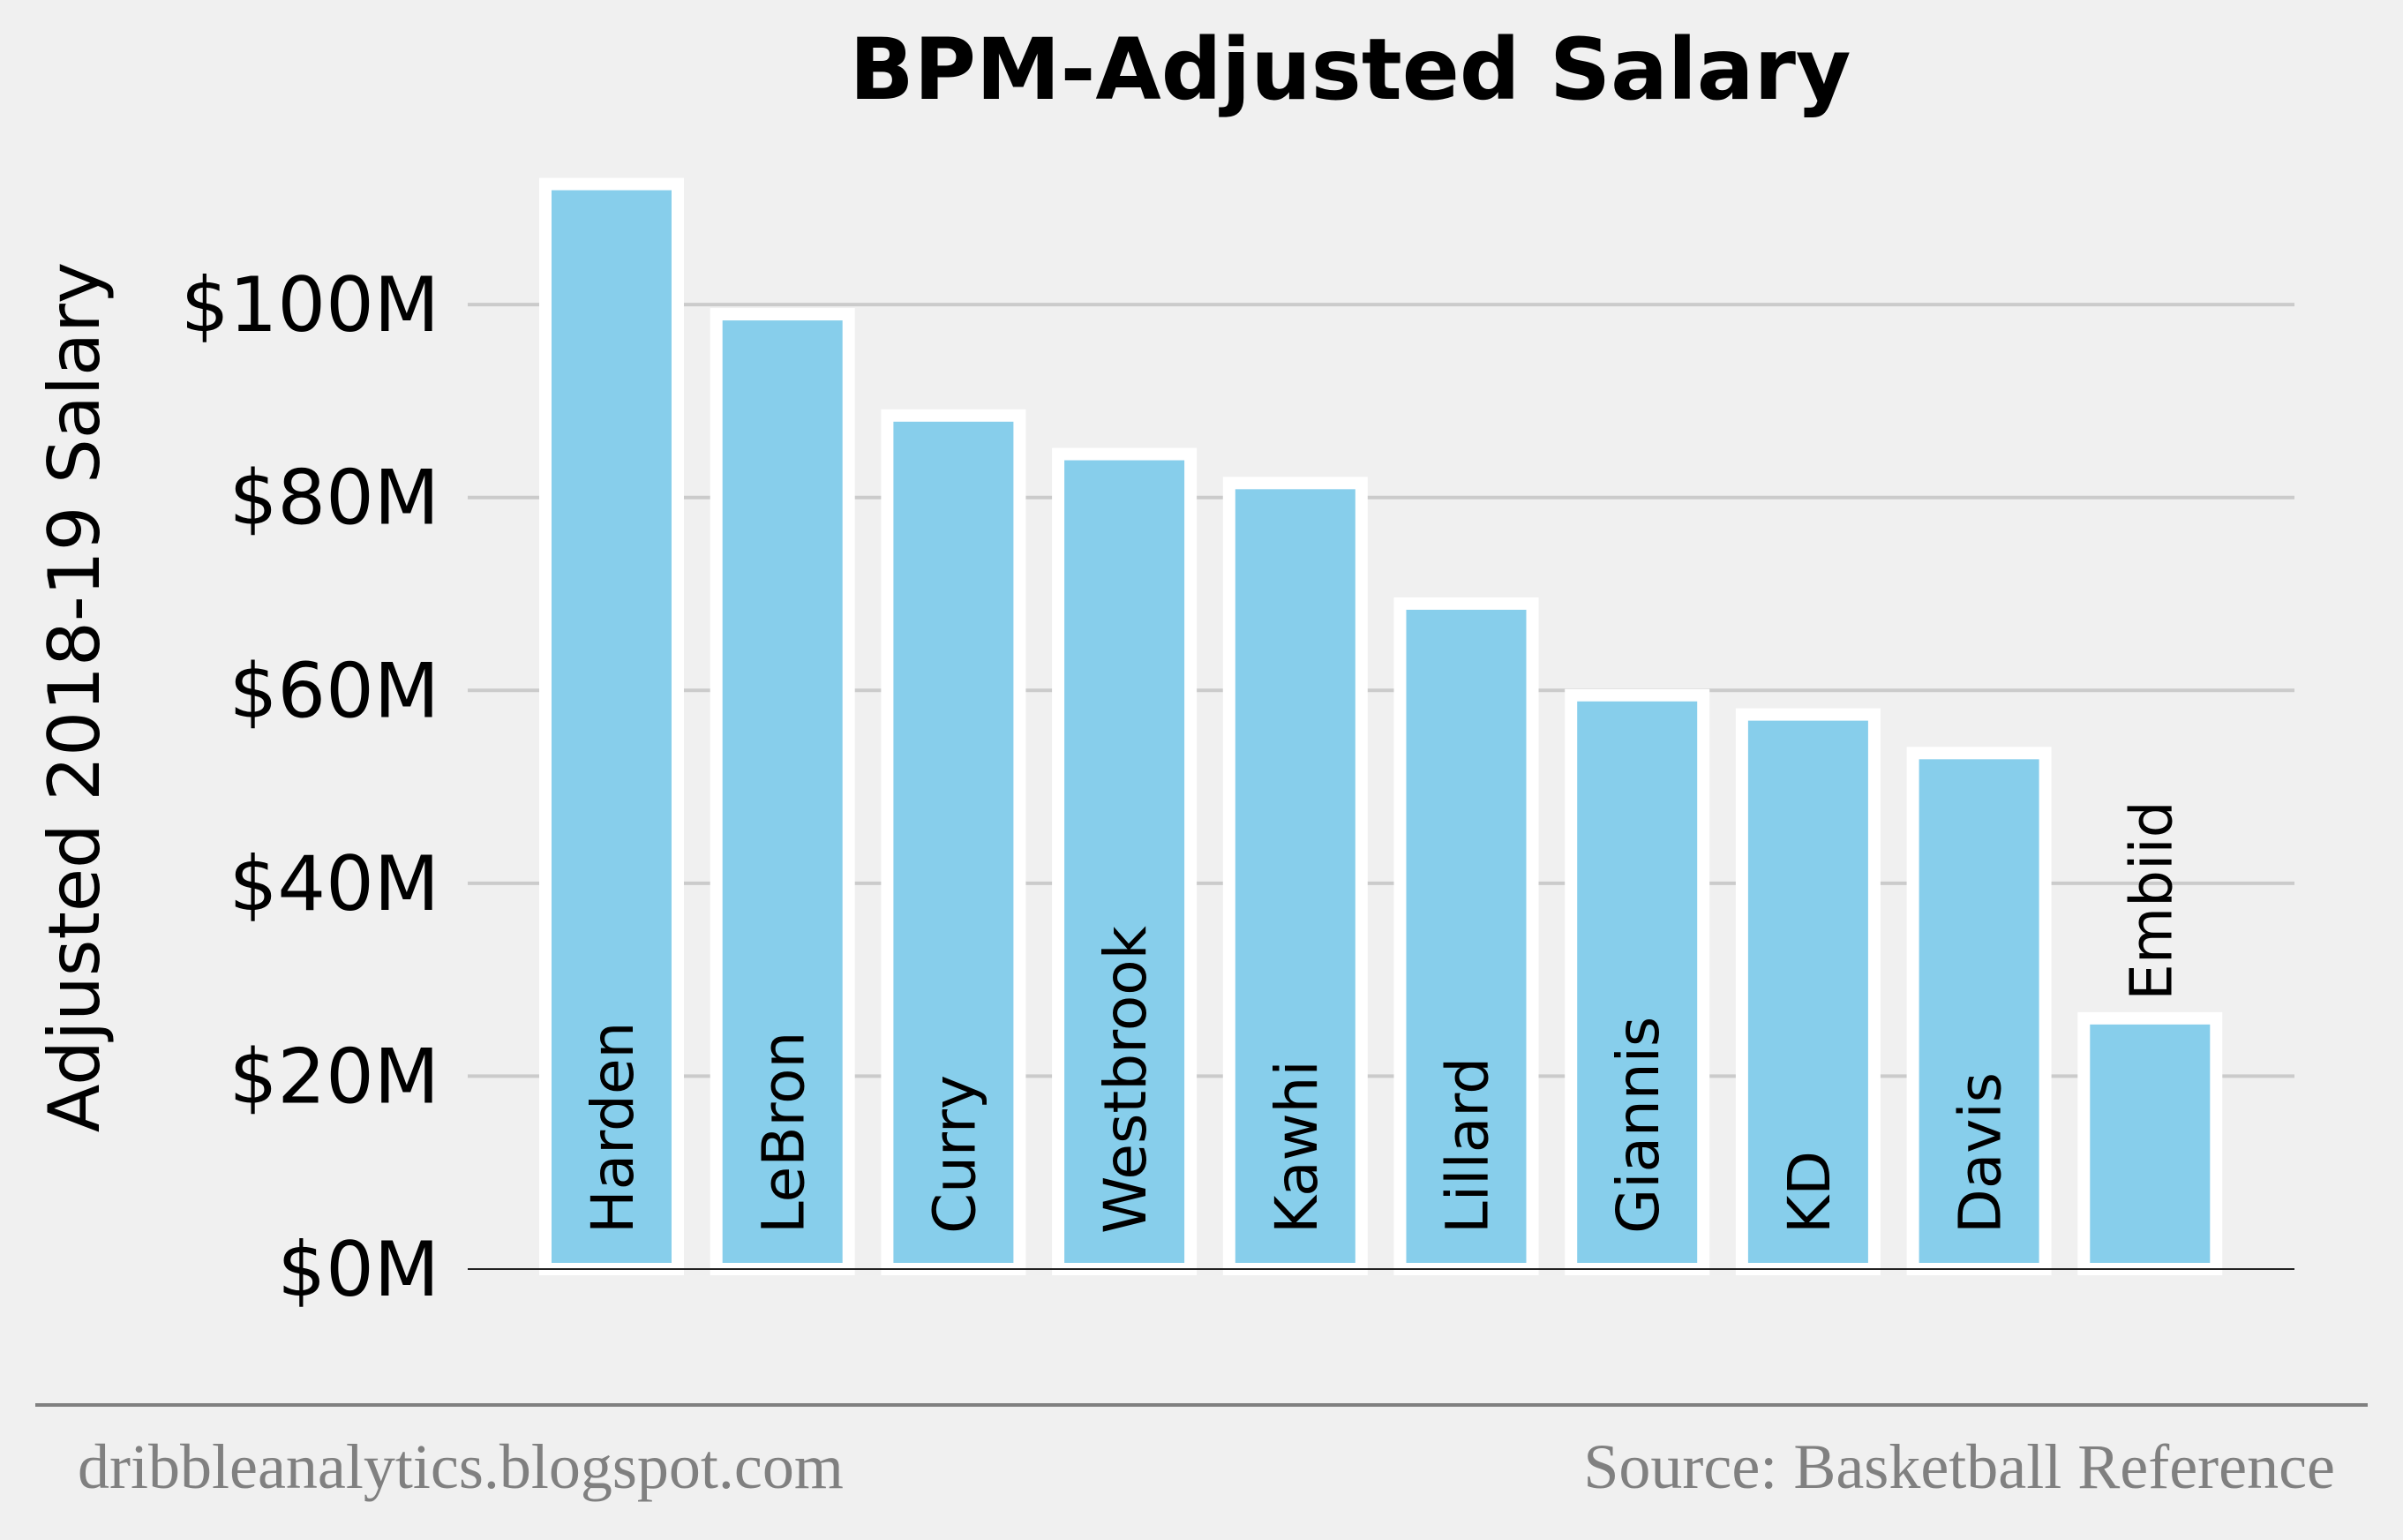 The width and height of the screenshot is (2403, 1540). Describe the element at coordinates (334, 691) in the screenshot. I see `y-tick-label: $60M` at that location.